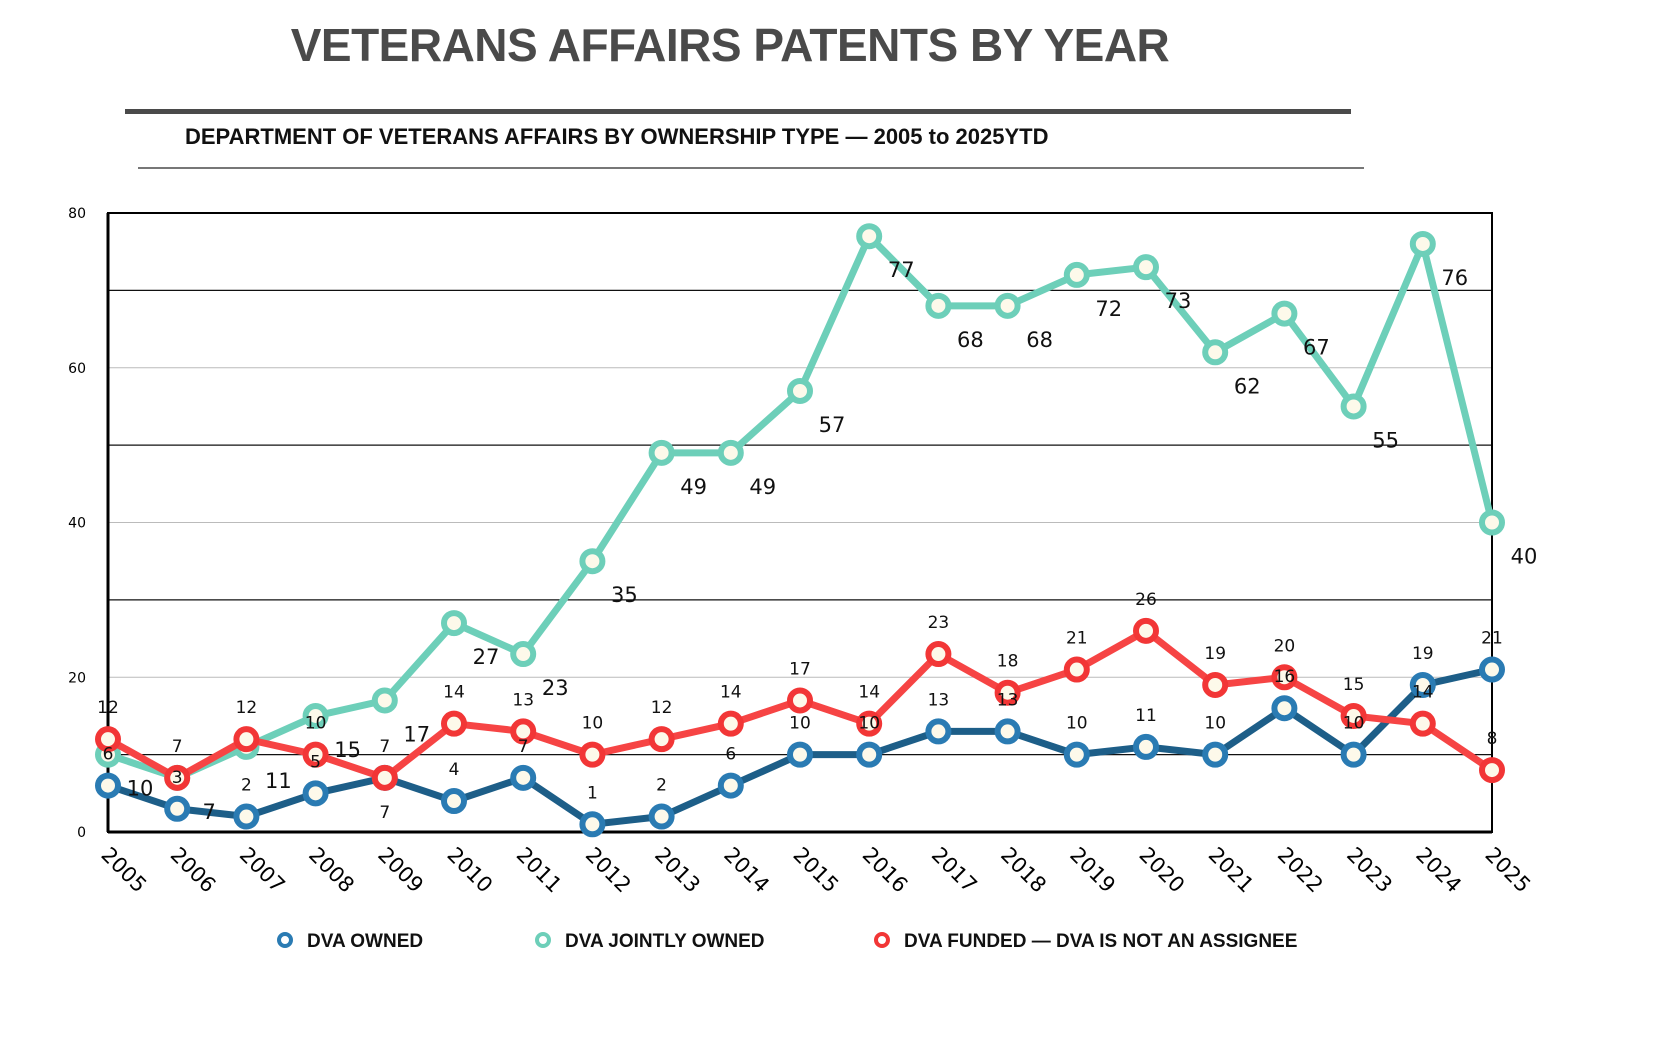  I want to click on subtitle-rule, so click(751, 168).